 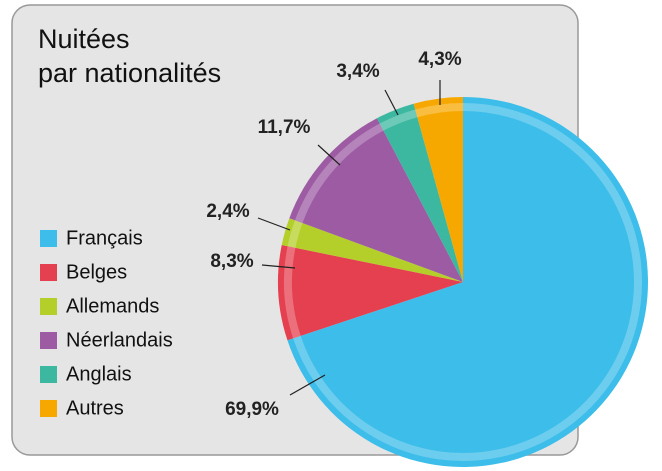 I want to click on data-label: 4,3%, so click(x=439, y=59).